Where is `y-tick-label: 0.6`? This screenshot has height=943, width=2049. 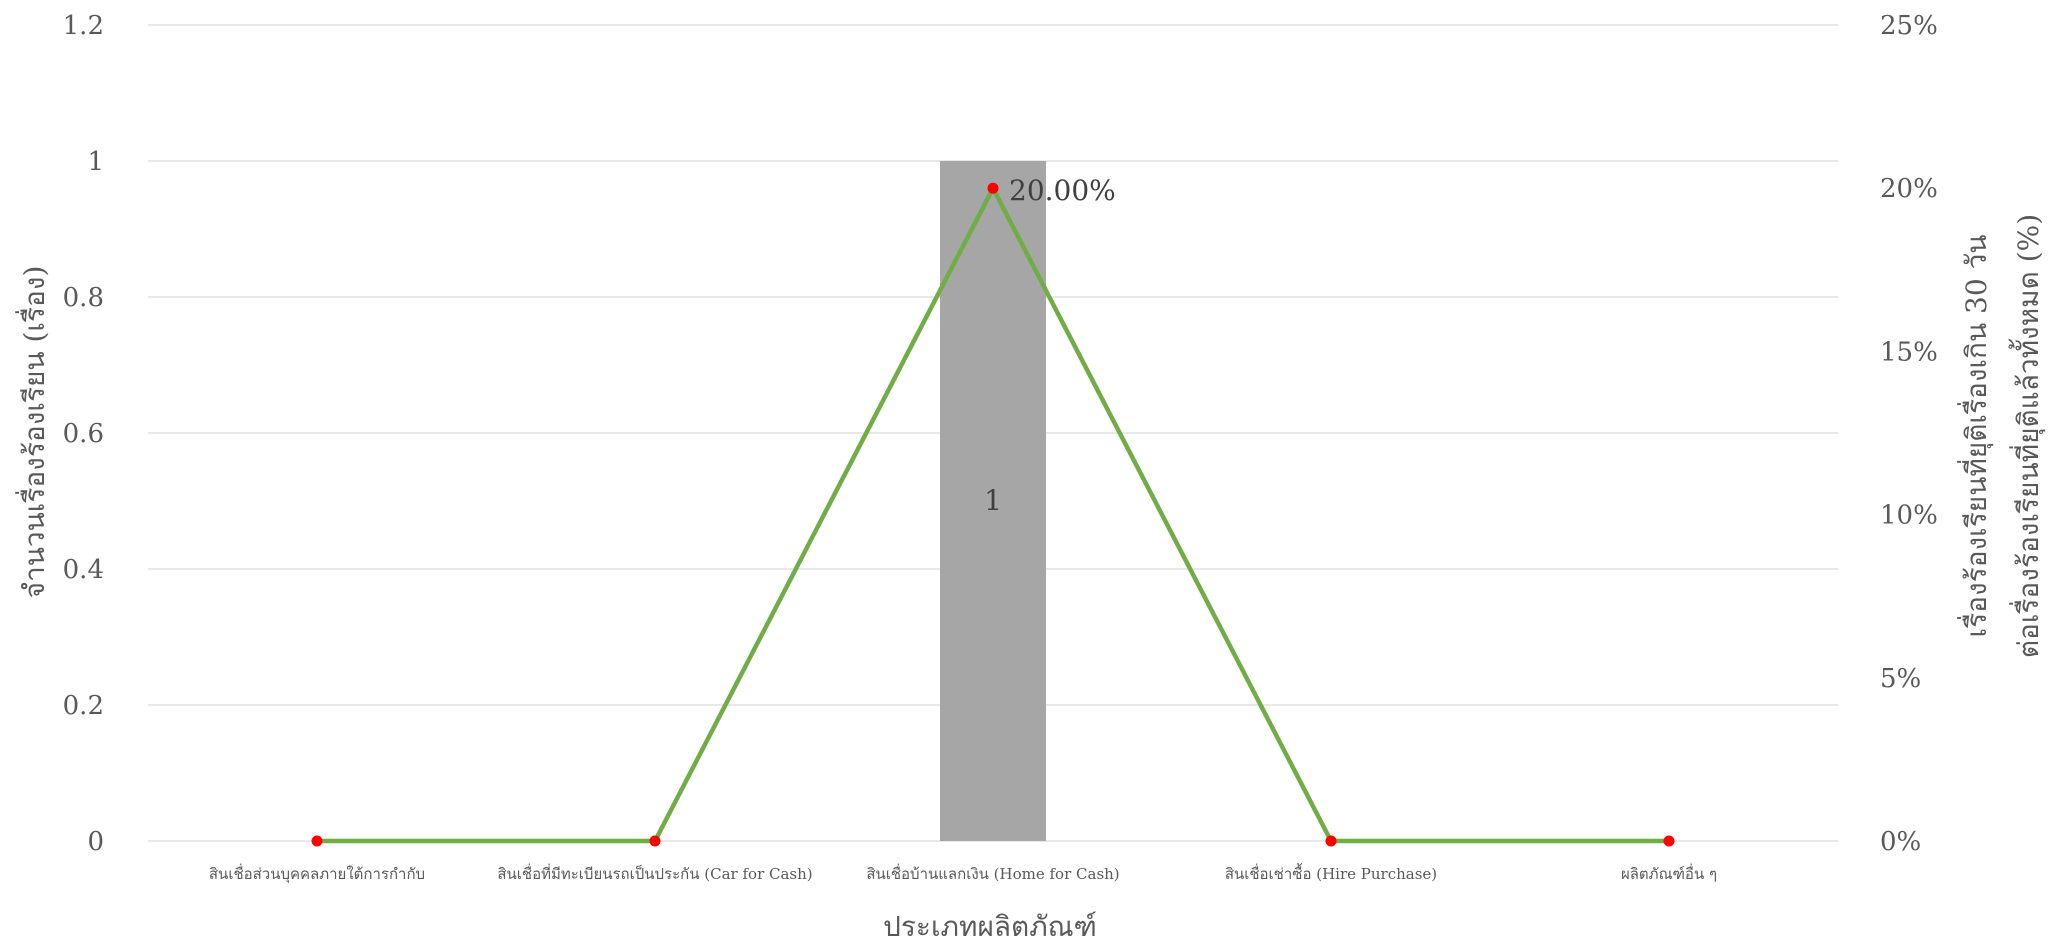
y-tick-label: 0.6 is located at coordinates (83, 434).